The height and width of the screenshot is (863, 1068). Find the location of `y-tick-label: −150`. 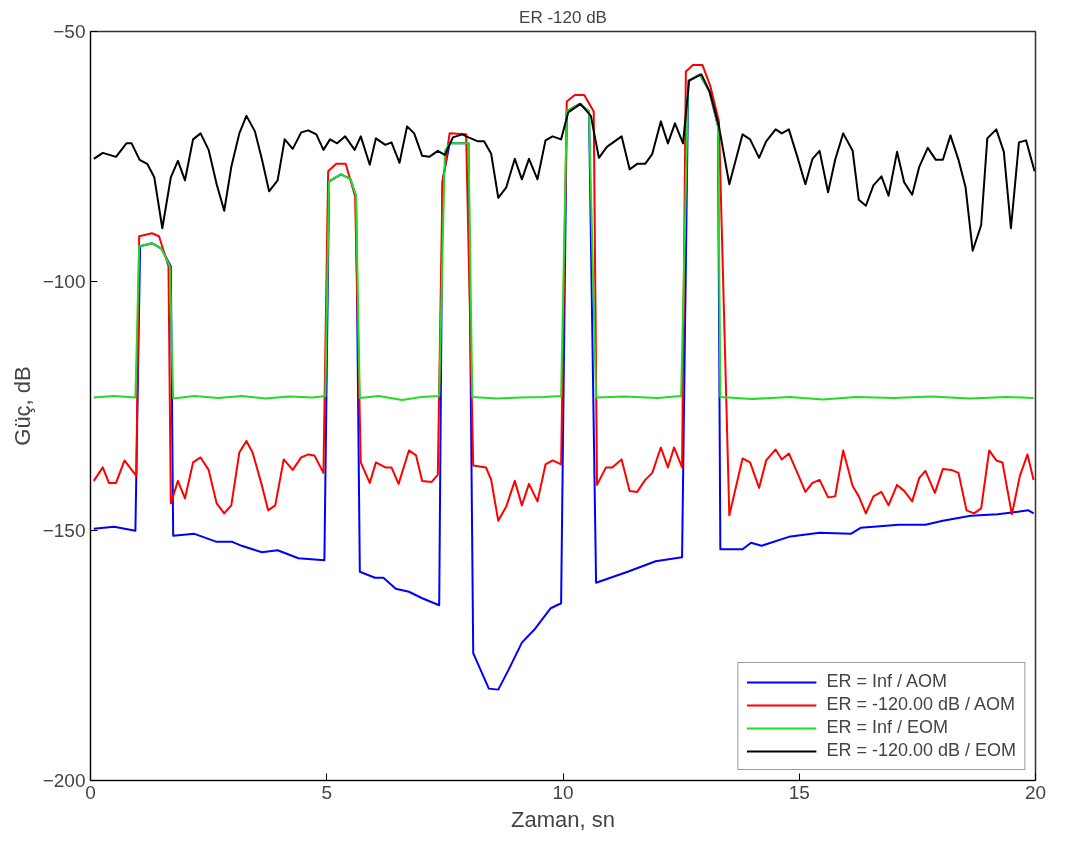

y-tick-label: −150 is located at coordinates (64, 531).